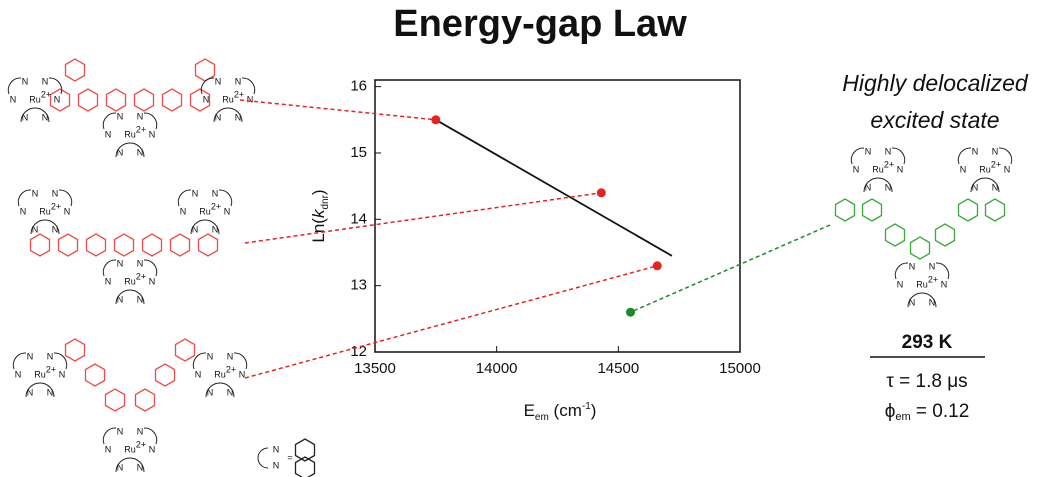 The width and height of the screenshot is (1042, 477). I want to click on y-label-part: k, so click(318, 213).